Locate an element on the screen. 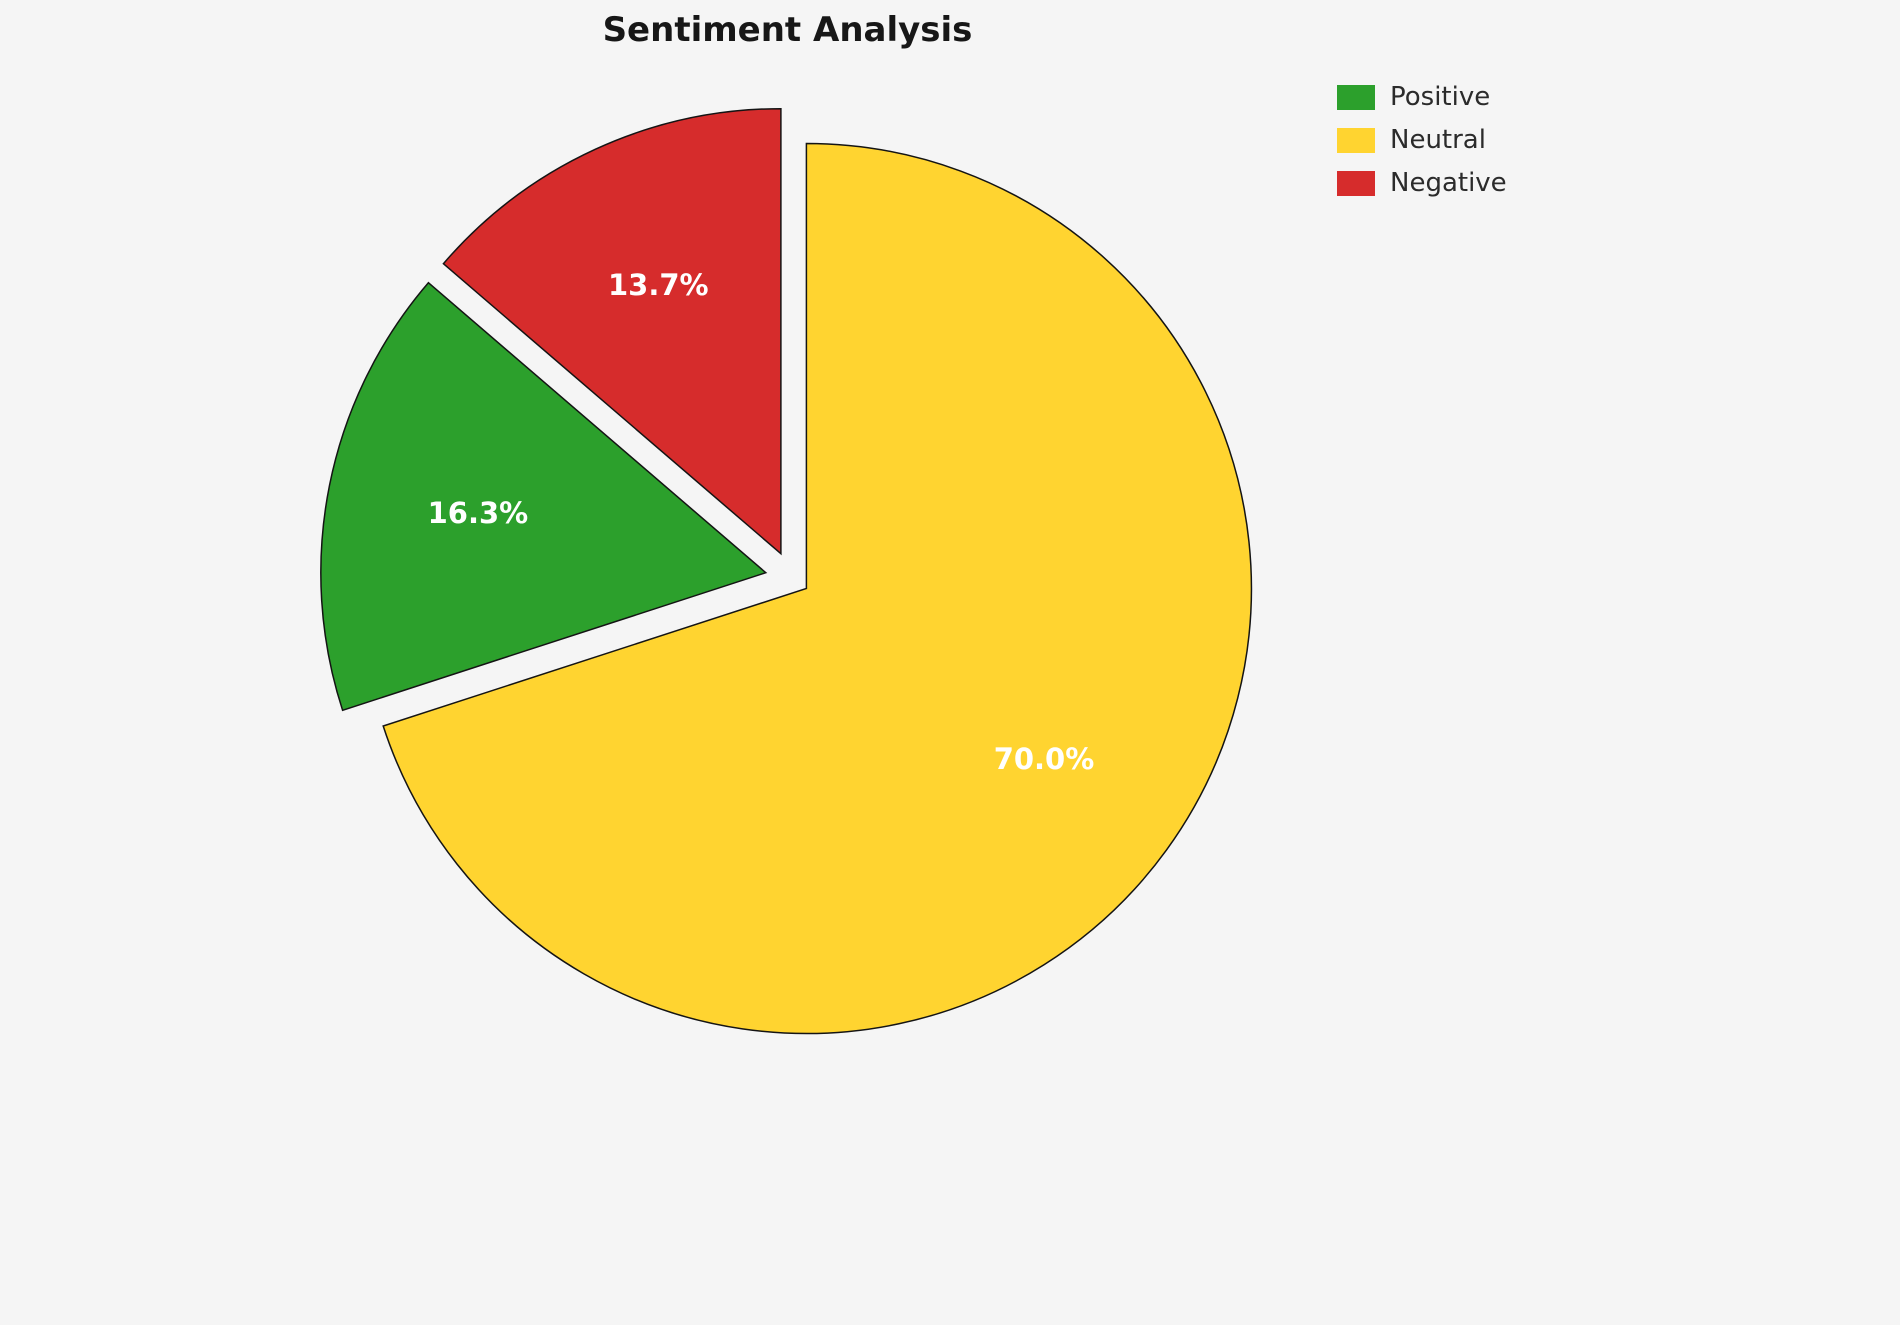 The width and height of the screenshot is (1900, 1325). pie-slice-positive is located at coordinates (544, 496).